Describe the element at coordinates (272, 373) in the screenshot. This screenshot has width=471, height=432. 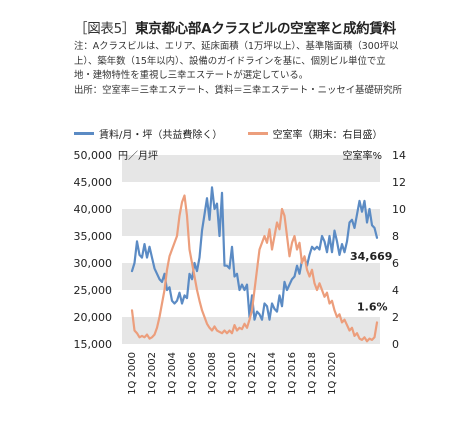
I see `x-tick-label: 1Q 2014` at that location.